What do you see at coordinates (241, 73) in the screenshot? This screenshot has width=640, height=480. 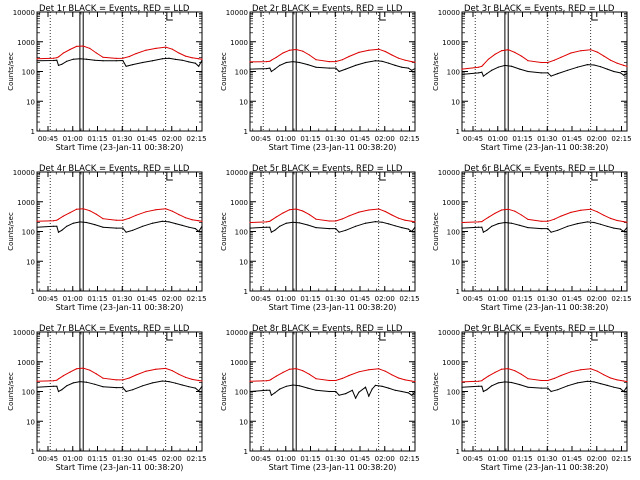 I see `y-tick-label: 100` at bounding box center [241, 73].